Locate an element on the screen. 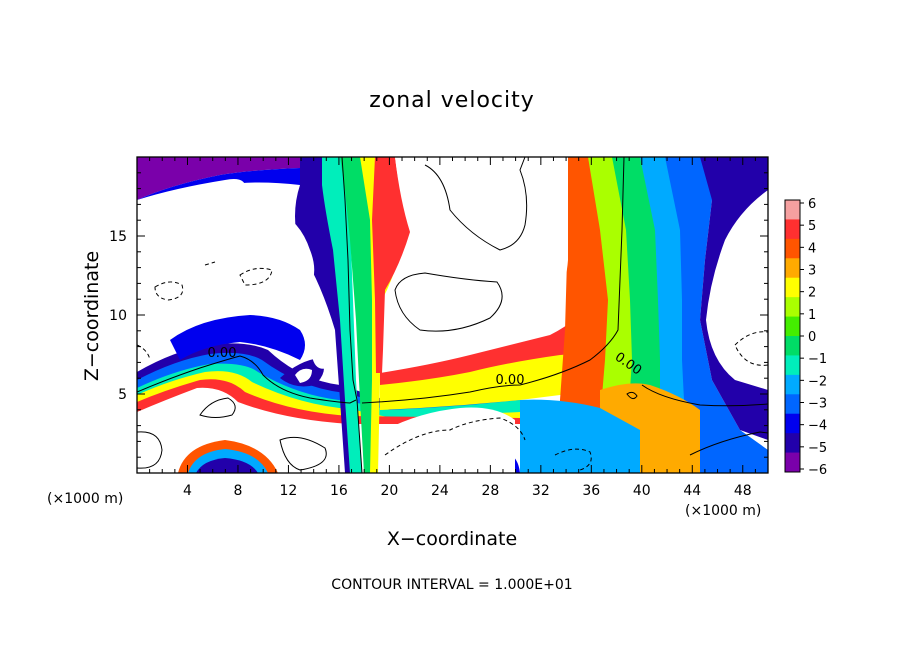 The image size is (904, 658). x-tick-label: 36 is located at coordinates (591, 491).